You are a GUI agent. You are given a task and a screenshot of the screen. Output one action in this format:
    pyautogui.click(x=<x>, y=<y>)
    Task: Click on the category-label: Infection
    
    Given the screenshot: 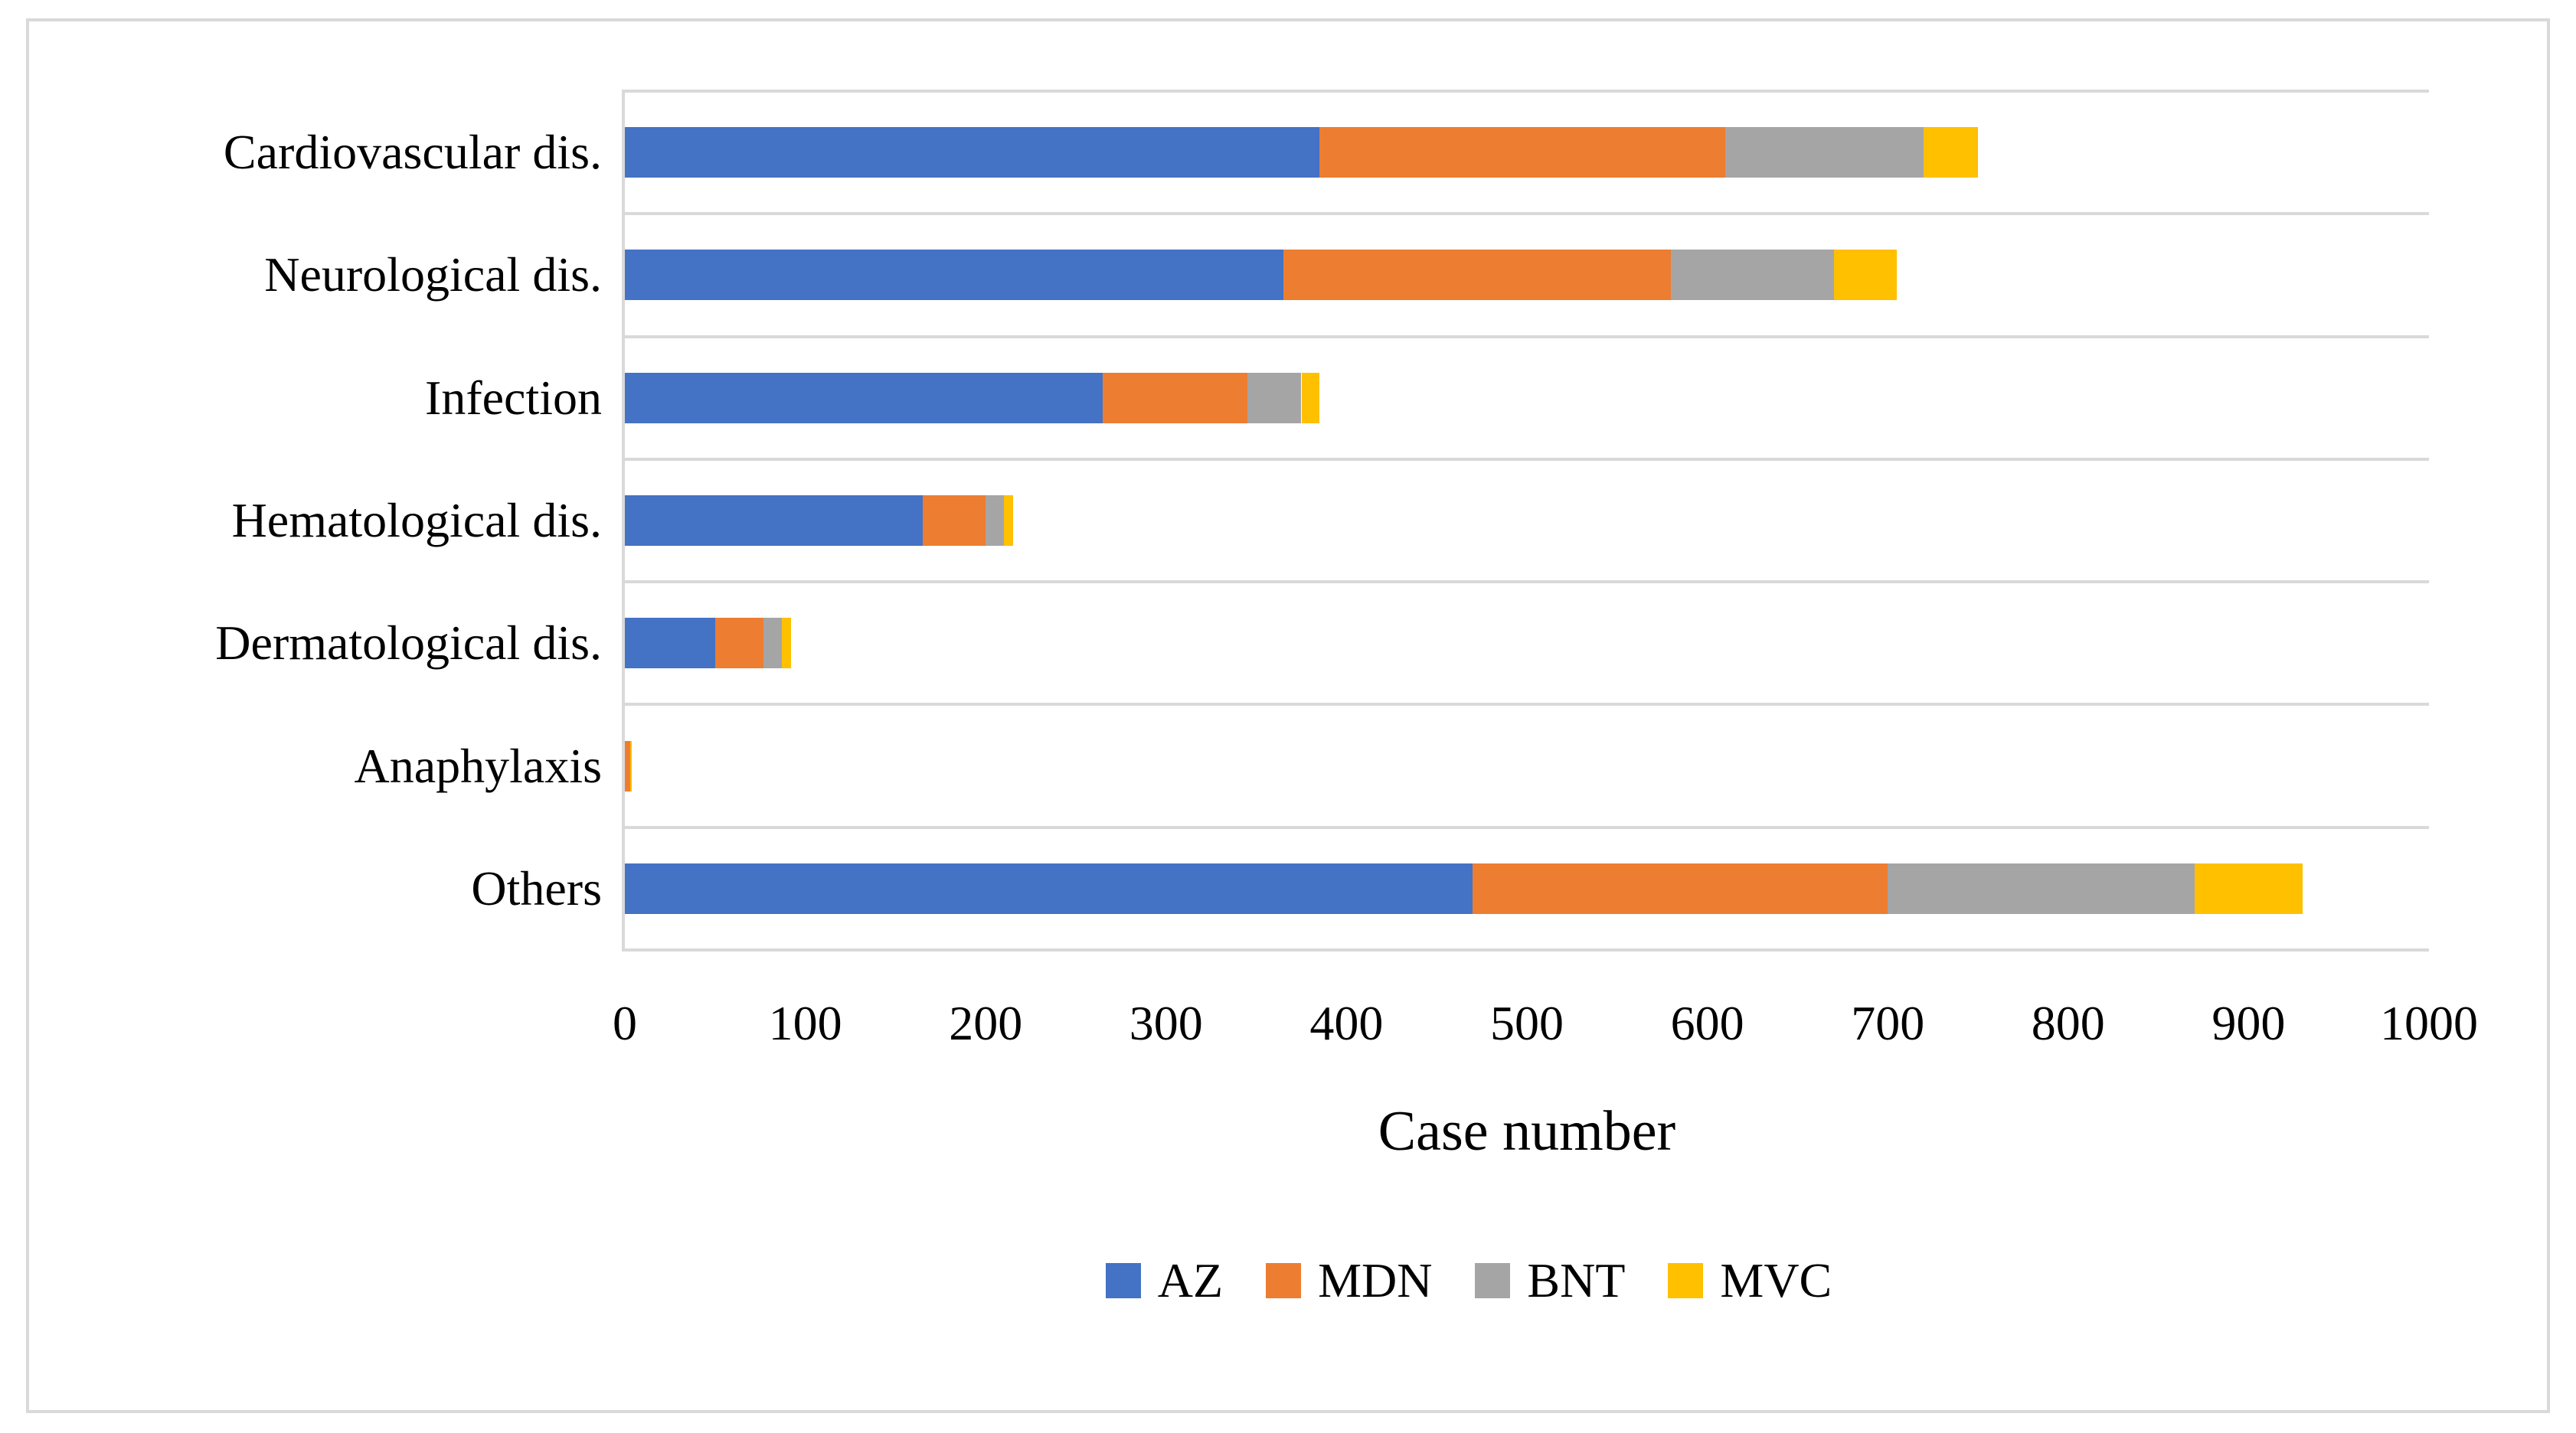 What is the action you would take?
    pyautogui.click(x=513, y=397)
    